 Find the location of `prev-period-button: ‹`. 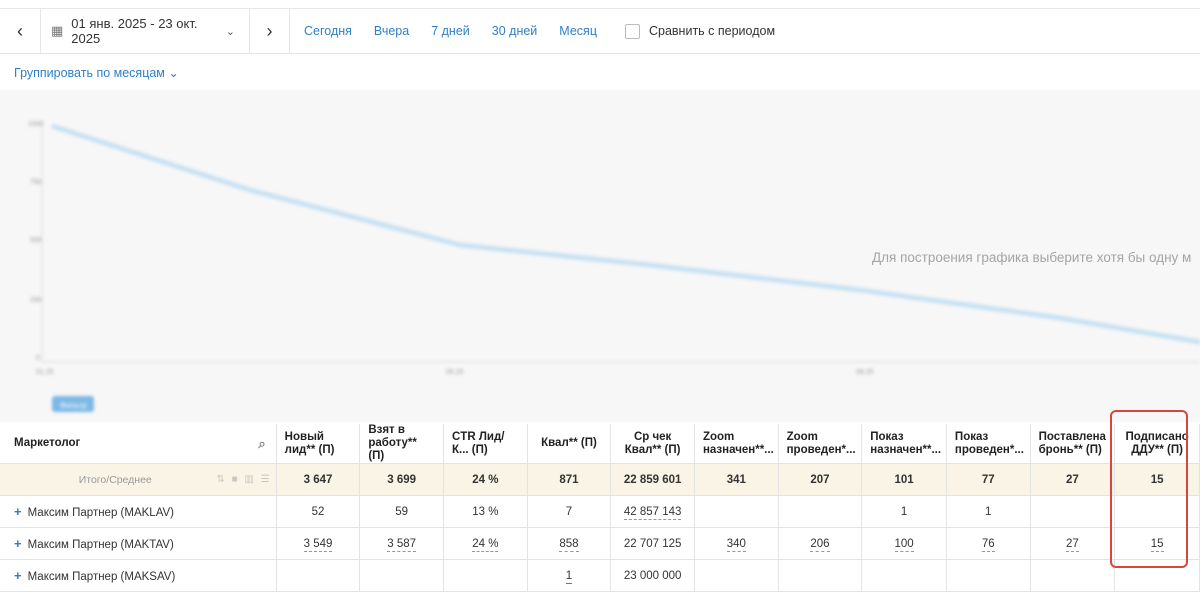

prev-period-button: ‹ is located at coordinates (20, 30).